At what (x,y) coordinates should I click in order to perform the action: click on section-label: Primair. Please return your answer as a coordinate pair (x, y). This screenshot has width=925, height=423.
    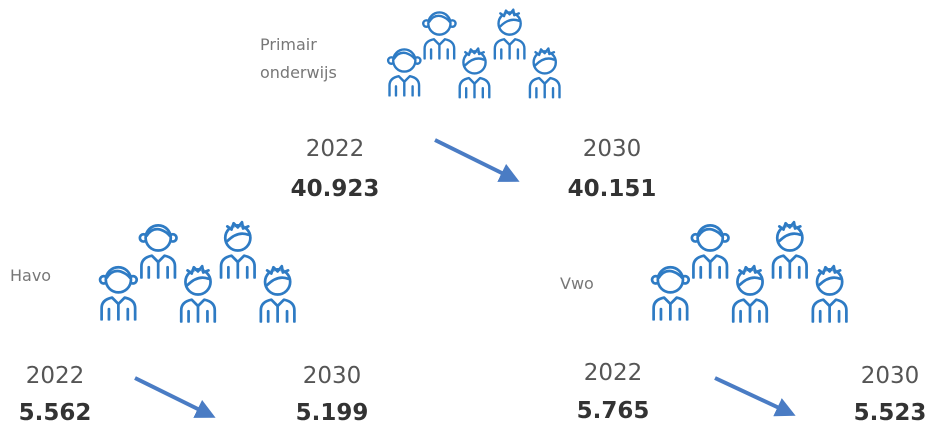
    Looking at the image, I should click on (288, 44).